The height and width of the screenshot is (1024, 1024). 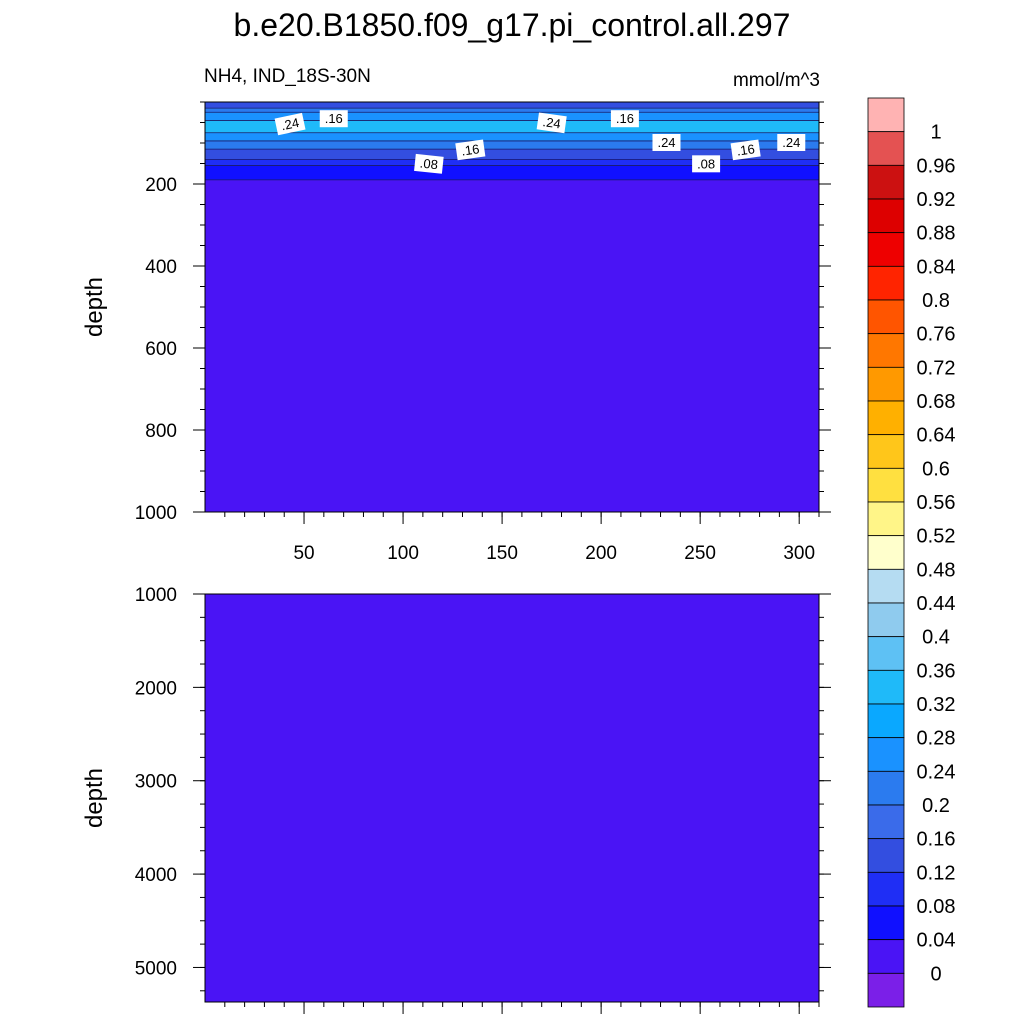 I want to click on y-tick-label: 600, so click(x=161, y=349).